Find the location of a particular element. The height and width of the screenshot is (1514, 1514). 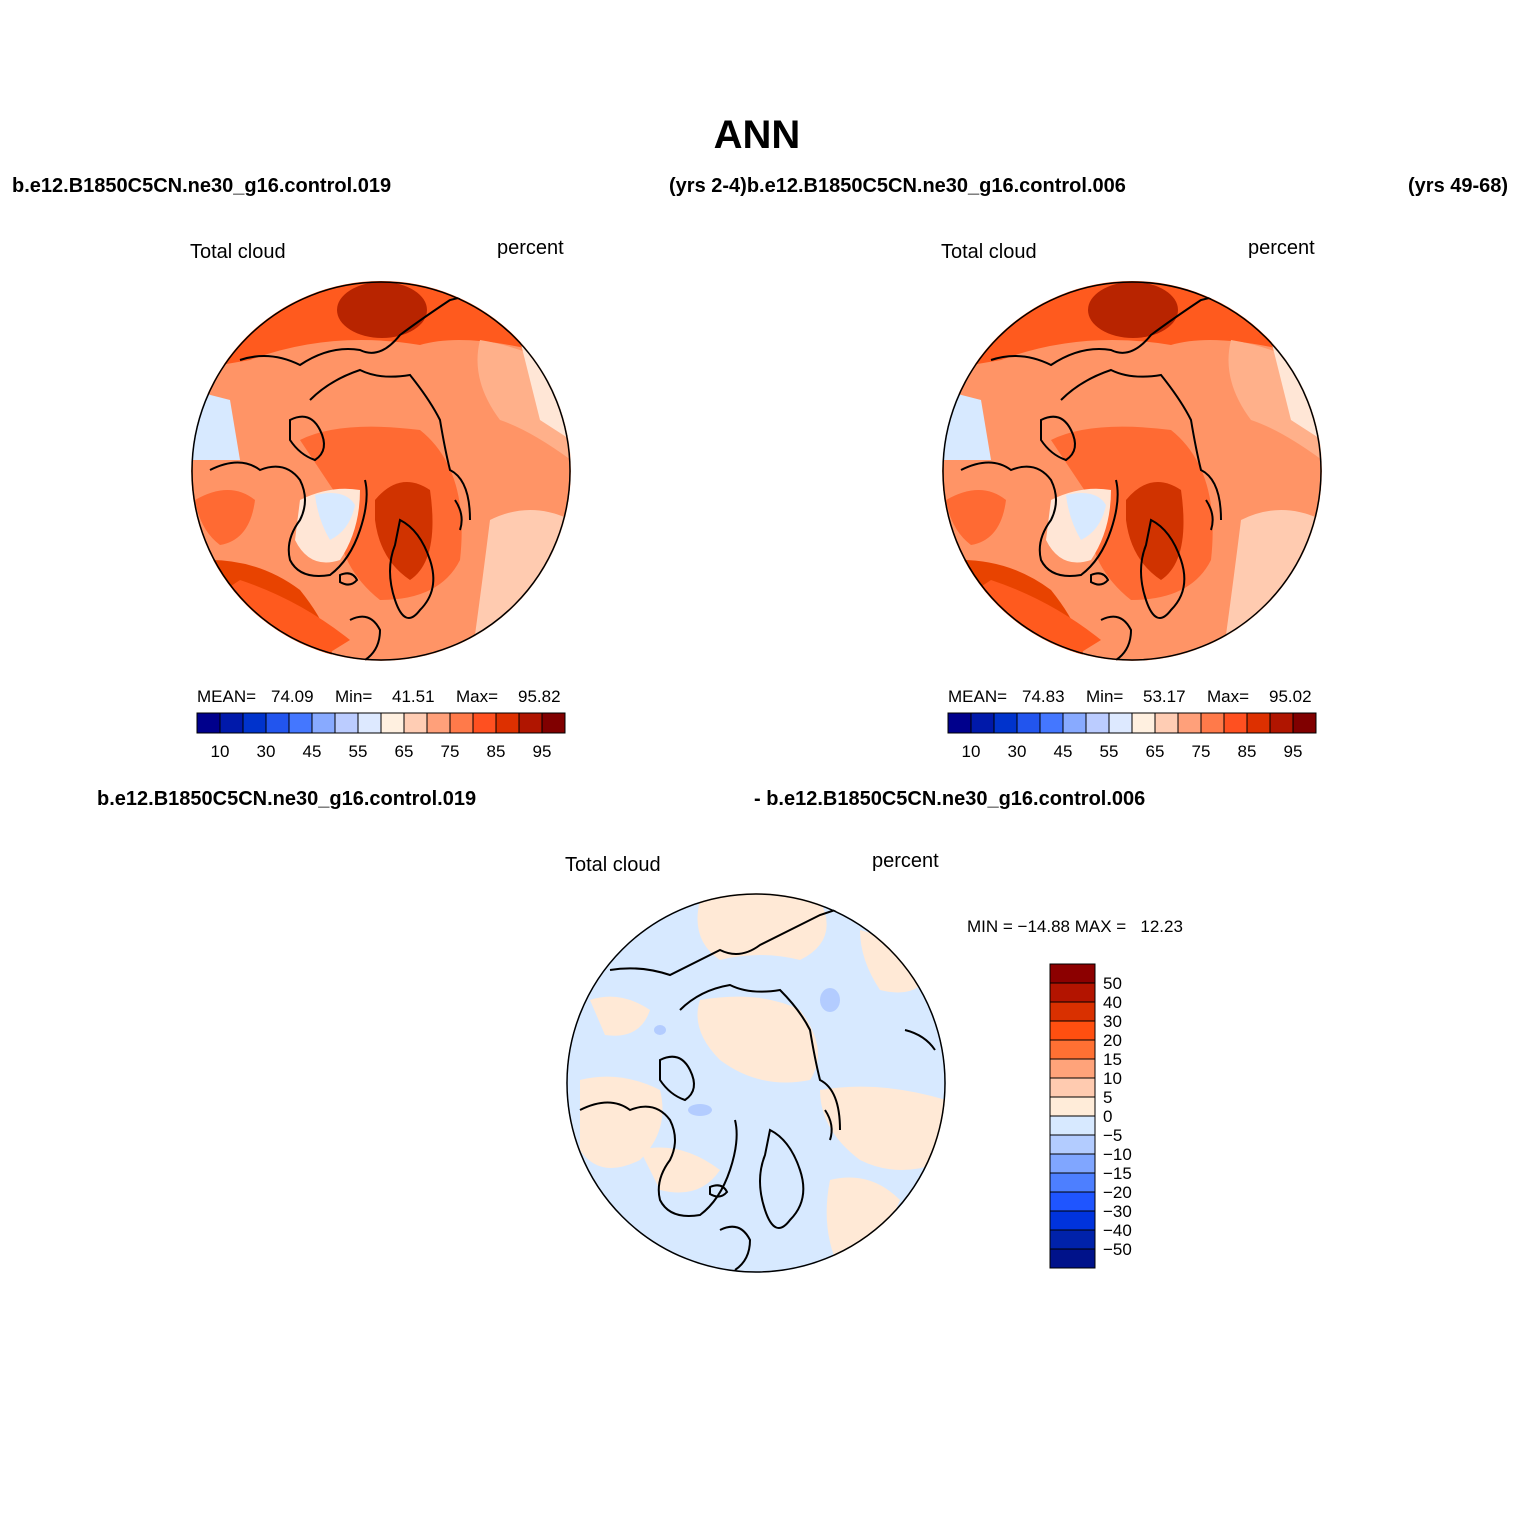

stats-line: MEAN= 74.83 Min= 53.17 Max= 95.02 is located at coordinates (1130, 696).